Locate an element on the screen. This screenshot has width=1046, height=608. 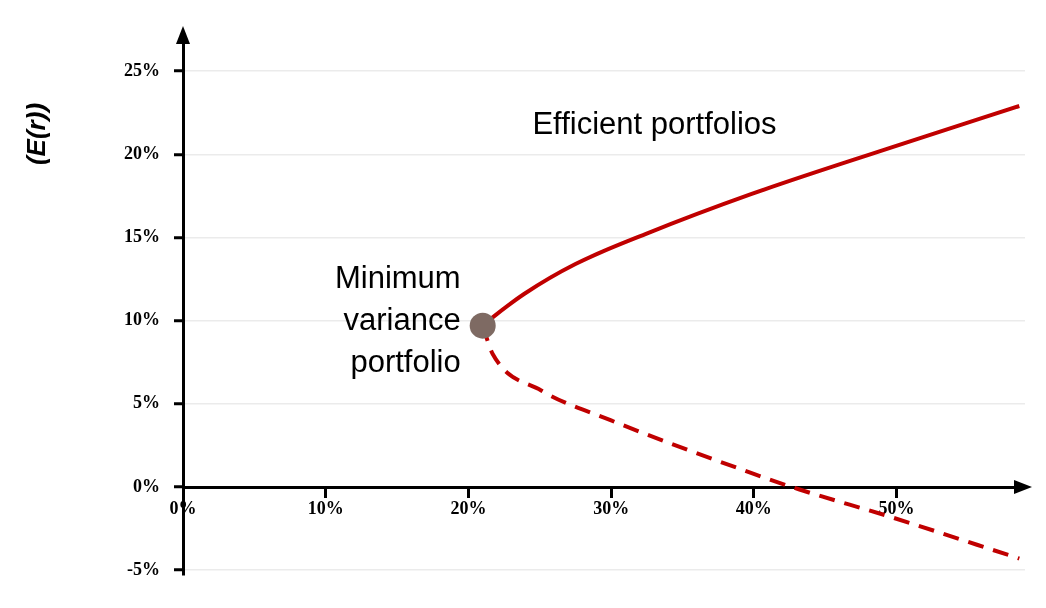
x-tick-label: 10% is located at coordinates (325, 508).